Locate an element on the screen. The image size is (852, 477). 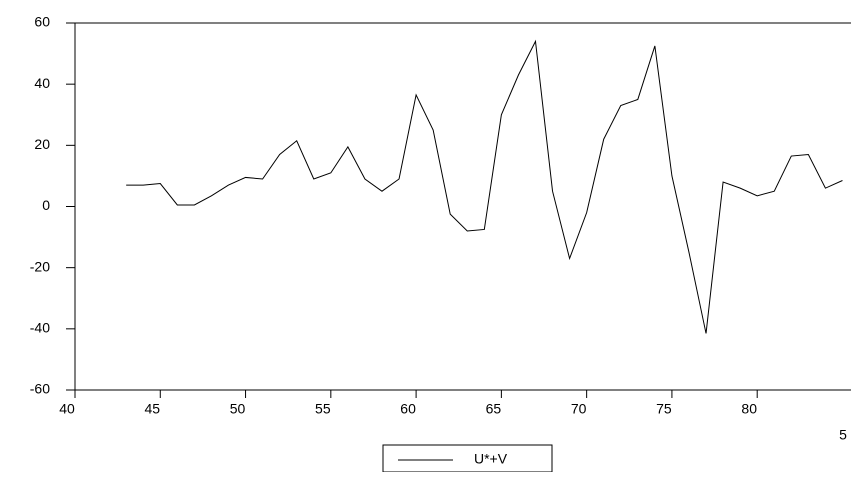
legend-label: U*+V is located at coordinates (491, 459).